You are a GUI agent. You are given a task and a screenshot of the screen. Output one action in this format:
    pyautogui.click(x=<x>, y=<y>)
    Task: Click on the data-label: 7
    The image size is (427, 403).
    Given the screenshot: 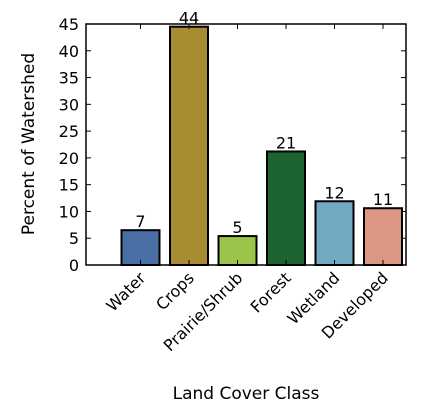 What is the action you would take?
    pyautogui.click(x=140, y=221)
    